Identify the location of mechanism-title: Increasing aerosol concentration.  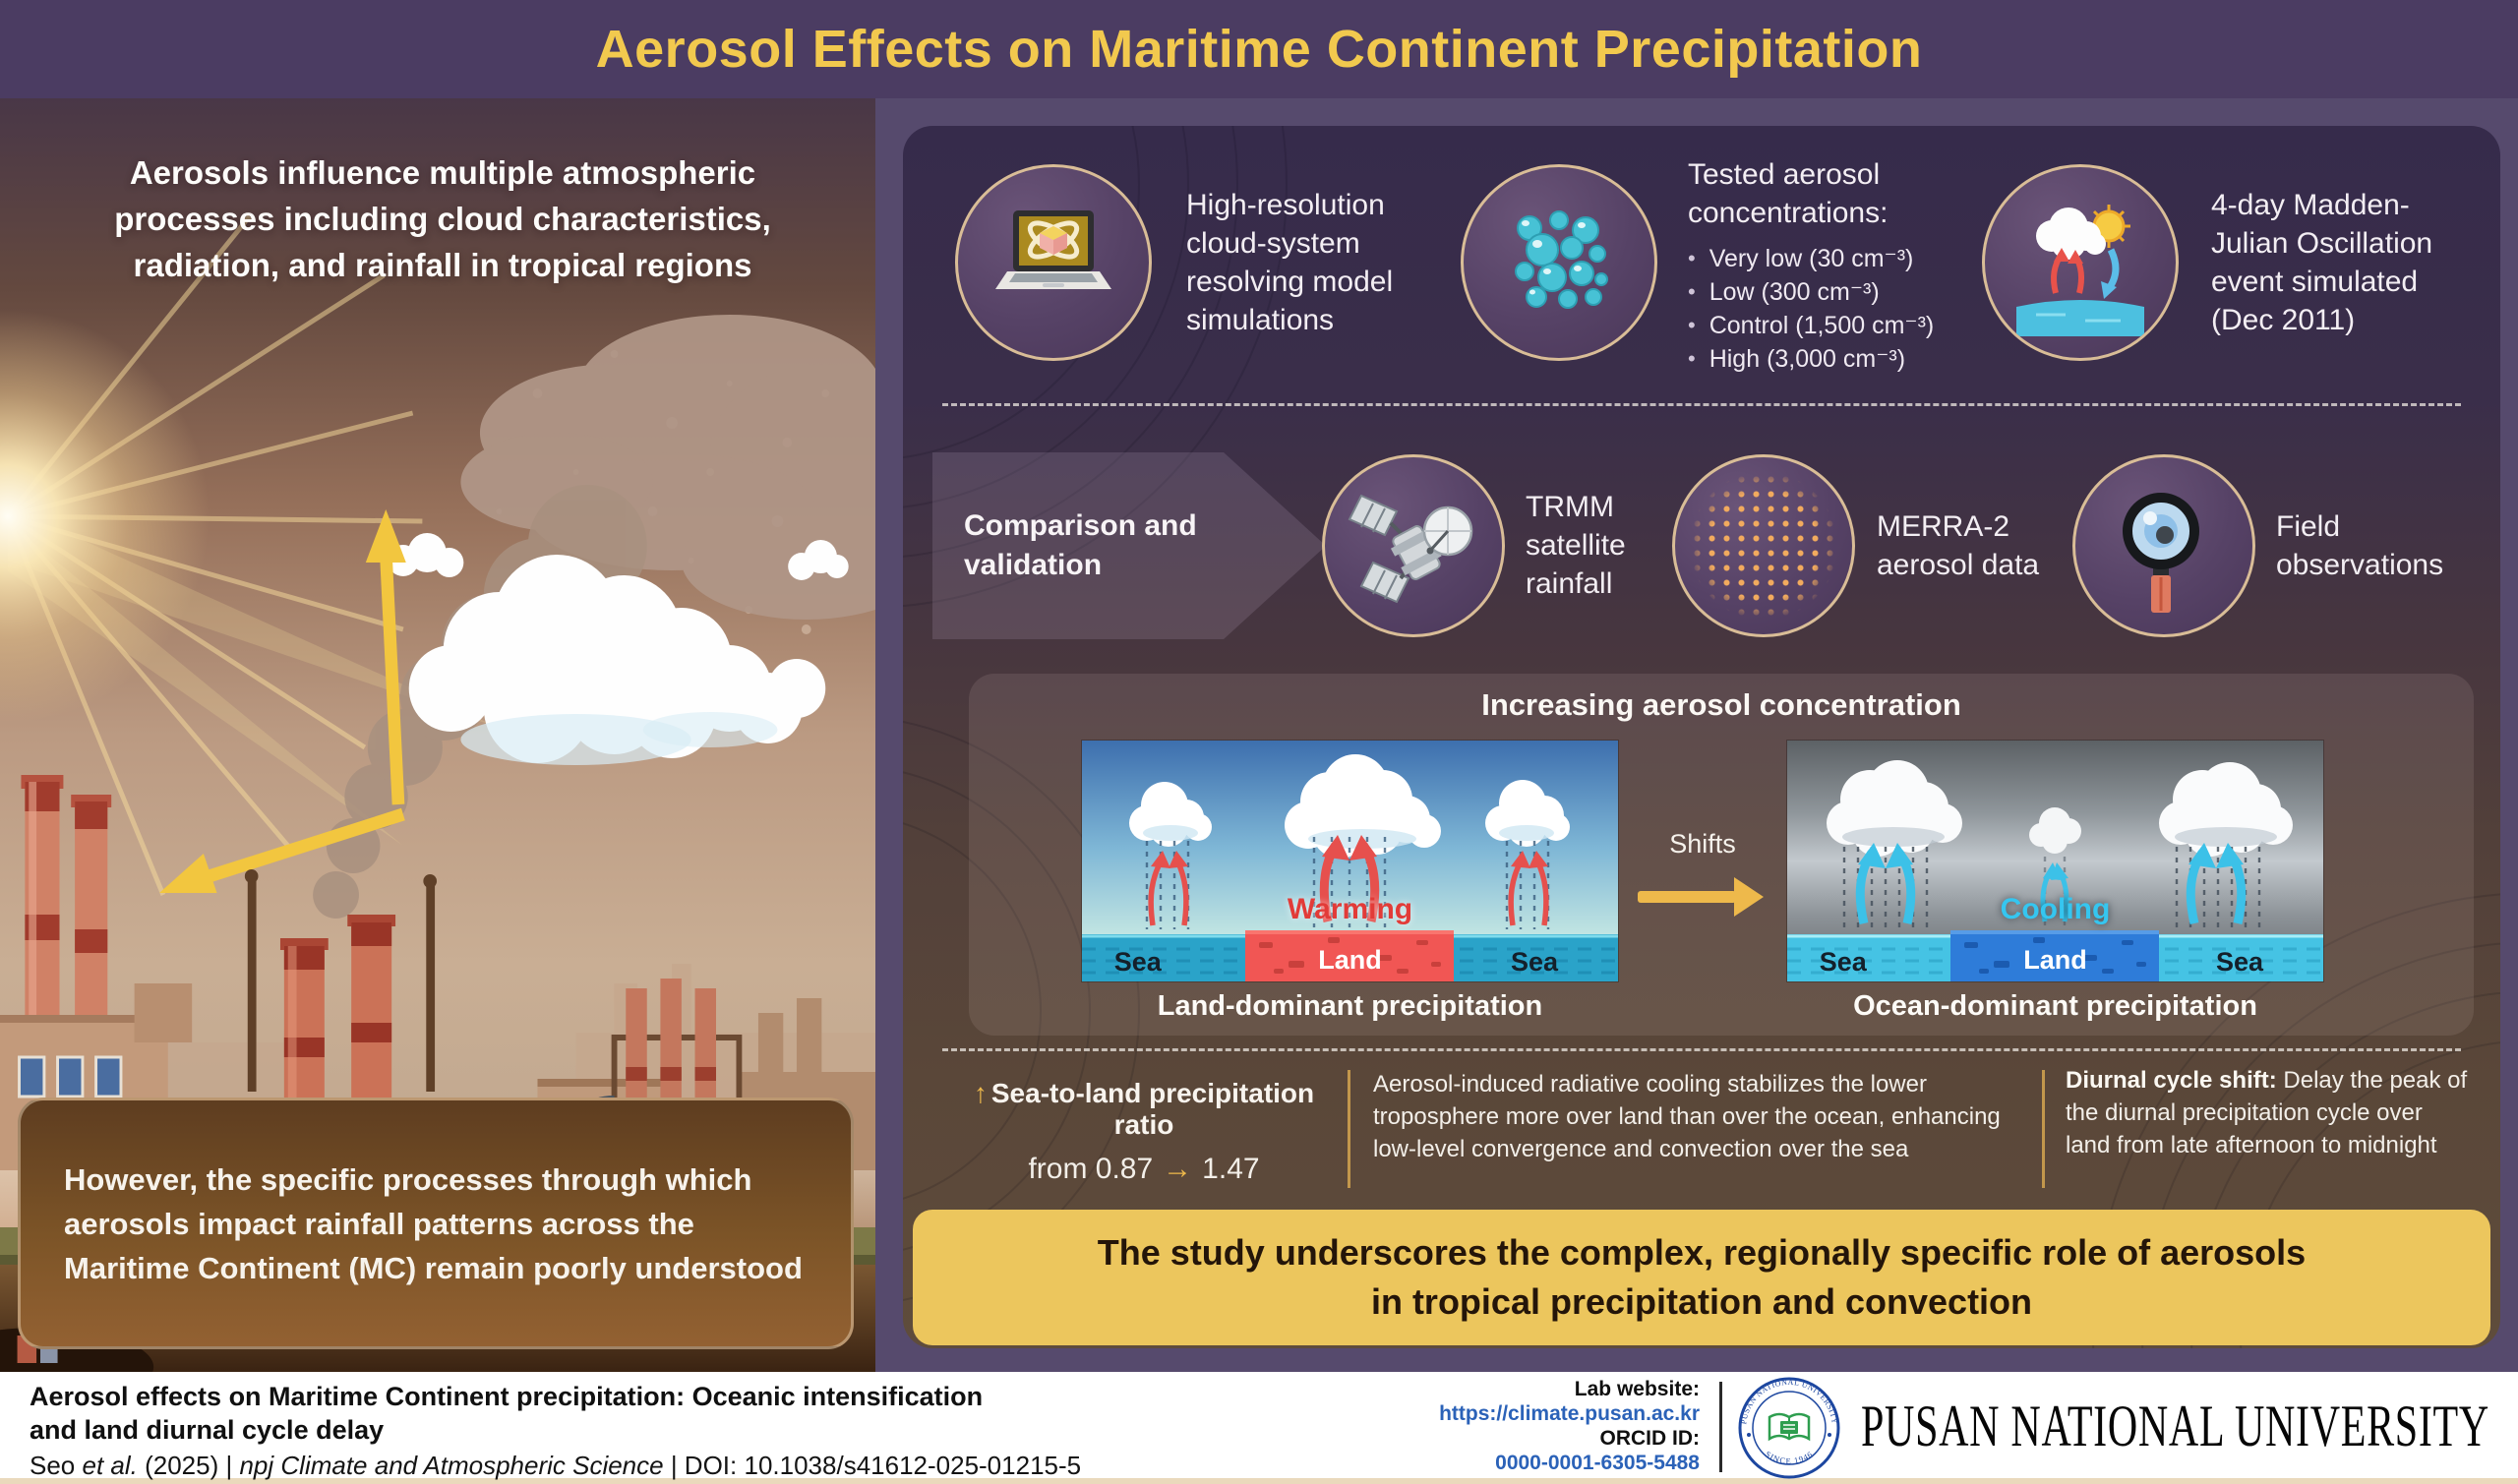
(1721, 705).